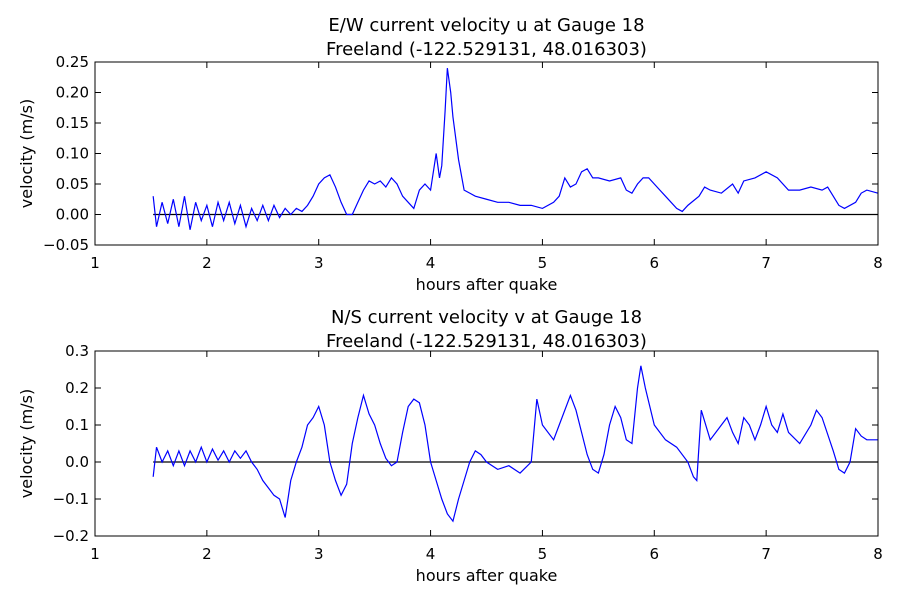 The width and height of the screenshot is (900, 600). I want to click on y-tick-label: −0.2, so click(71, 536).